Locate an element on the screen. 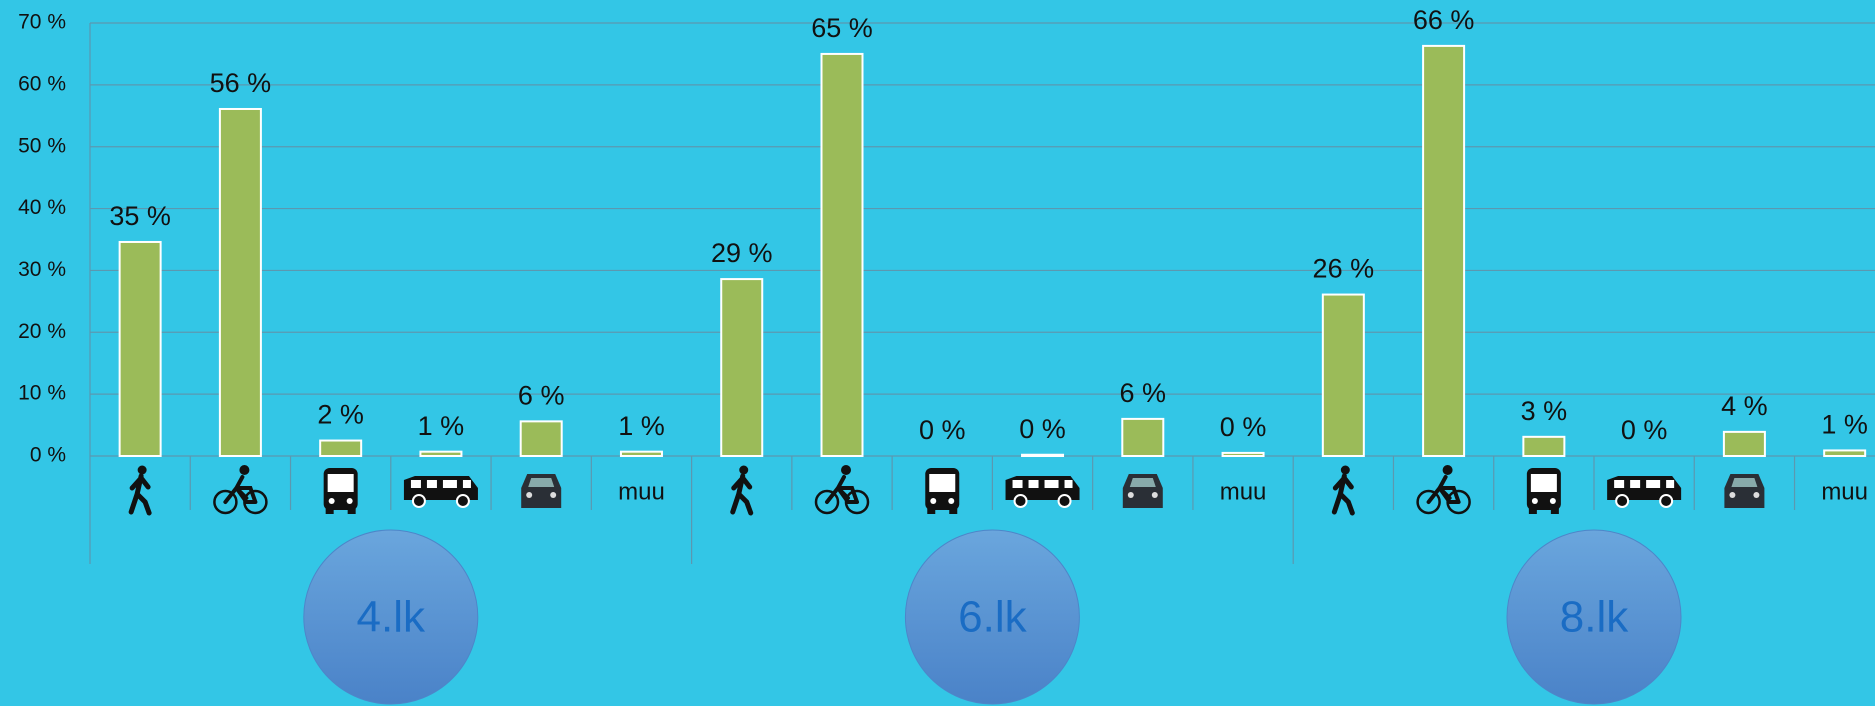  group-label: 4.lk is located at coordinates (391, 617).